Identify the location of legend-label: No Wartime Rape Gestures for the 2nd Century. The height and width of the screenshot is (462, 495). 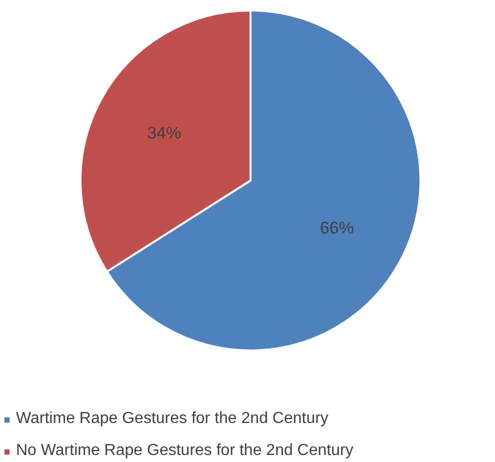
(185, 451).